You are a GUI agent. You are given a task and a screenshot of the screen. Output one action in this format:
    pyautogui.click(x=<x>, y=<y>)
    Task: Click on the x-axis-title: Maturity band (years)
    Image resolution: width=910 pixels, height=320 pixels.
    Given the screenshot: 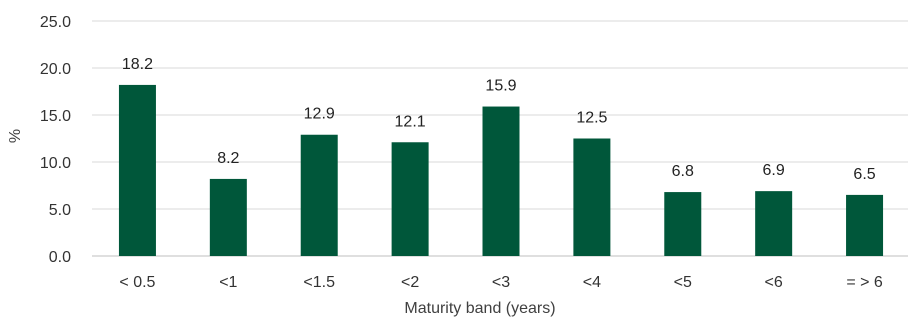 What is the action you would take?
    pyautogui.click(x=479, y=308)
    